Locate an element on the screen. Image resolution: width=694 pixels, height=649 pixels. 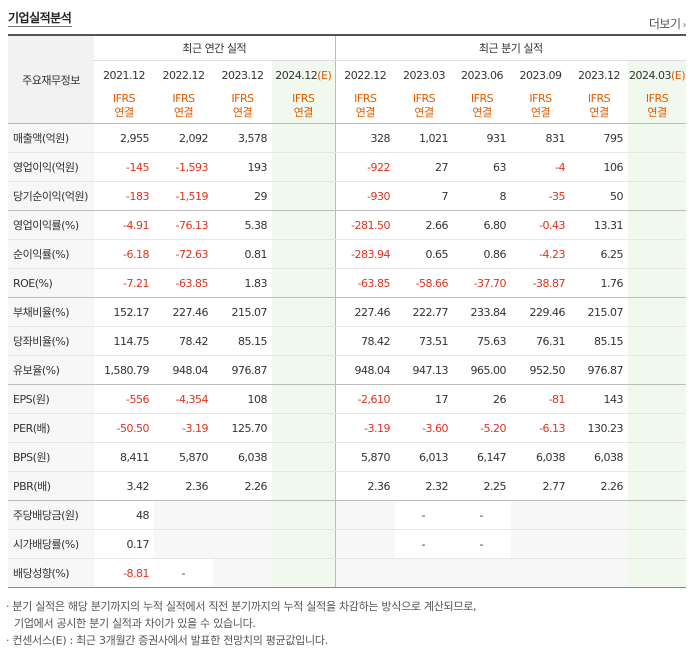
table-cell: 63 is located at coordinates (482, 167).